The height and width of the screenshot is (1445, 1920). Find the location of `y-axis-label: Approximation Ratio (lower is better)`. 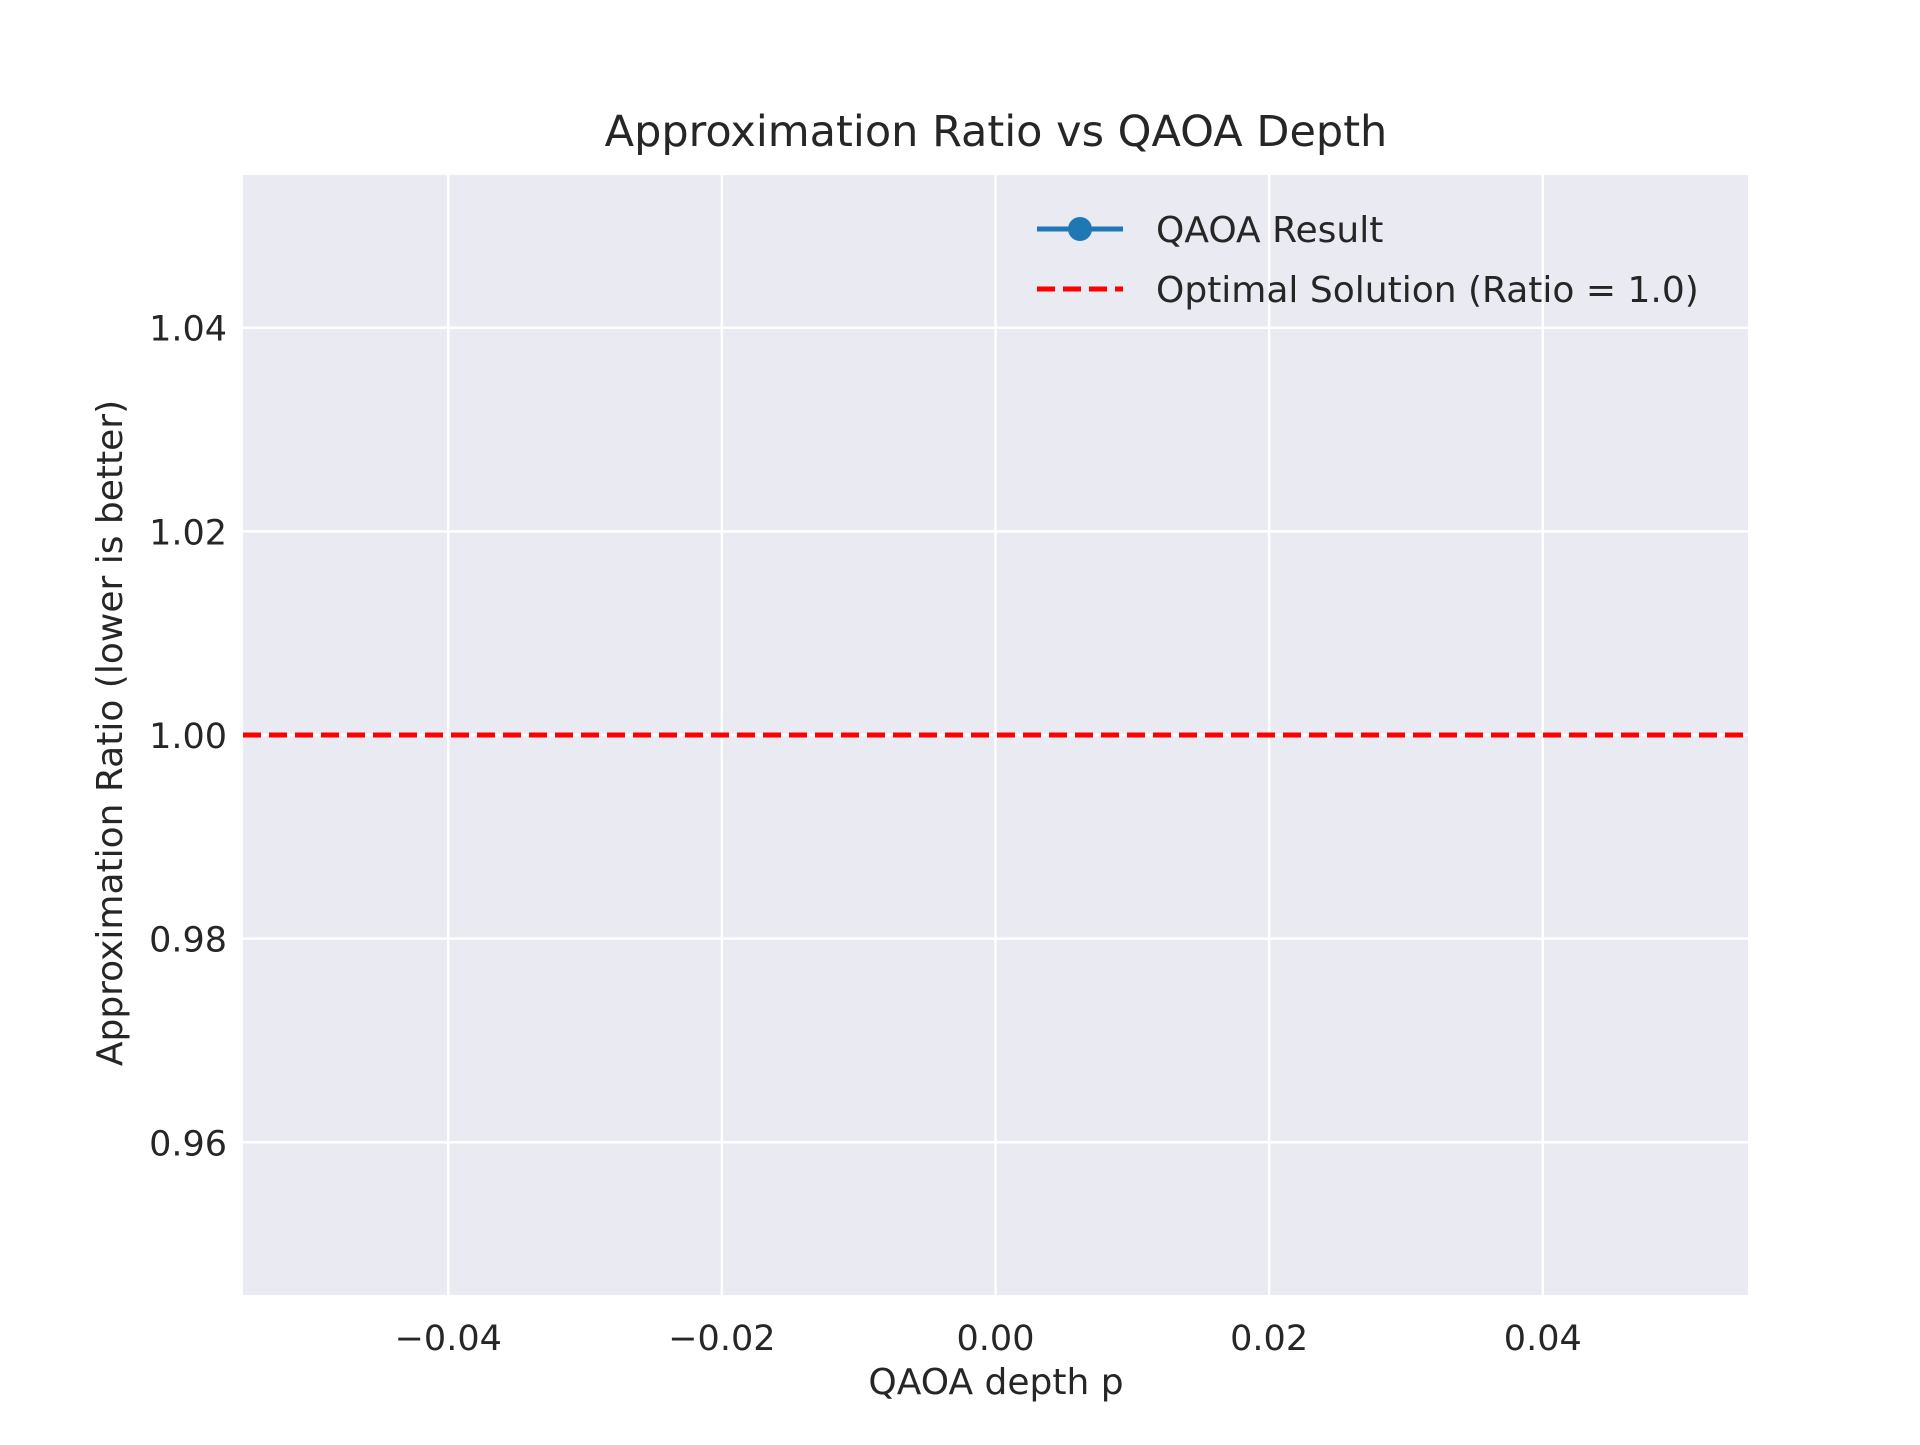

y-axis-label: Approximation Ratio (lower is better) is located at coordinates (110, 733).